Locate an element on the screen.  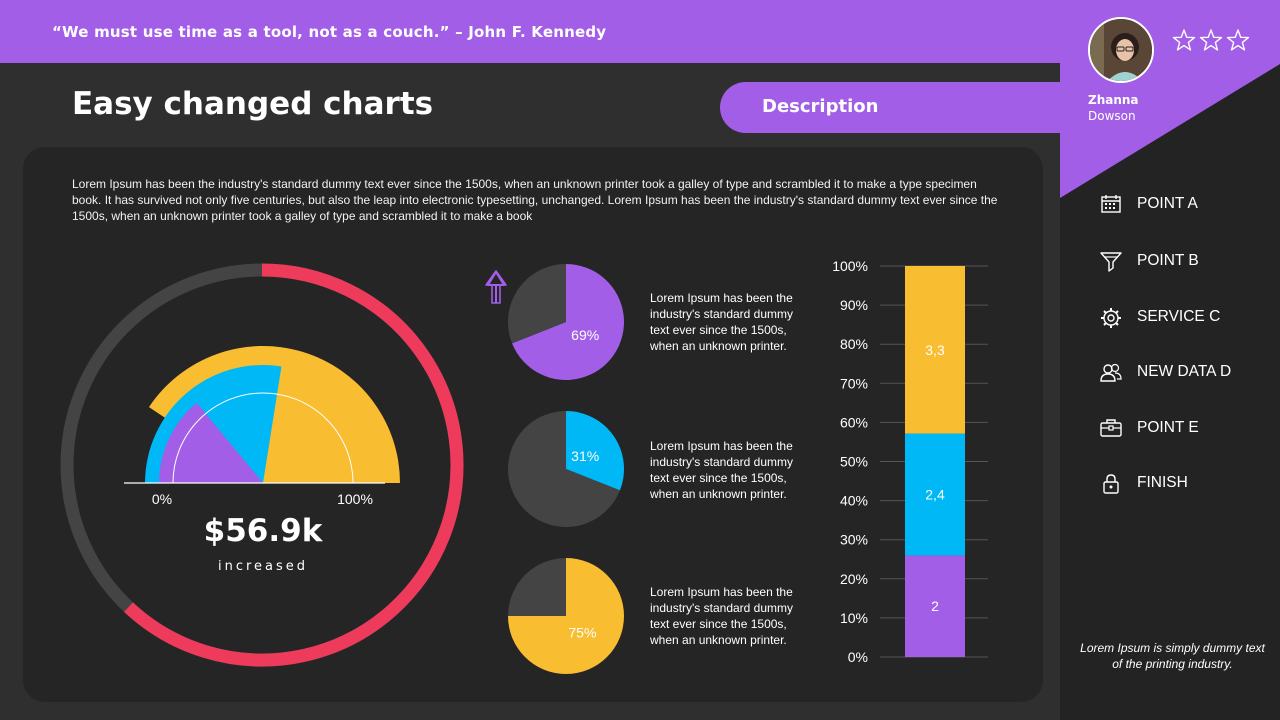
y-tick-label: 40% is located at coordinates (854, 501).